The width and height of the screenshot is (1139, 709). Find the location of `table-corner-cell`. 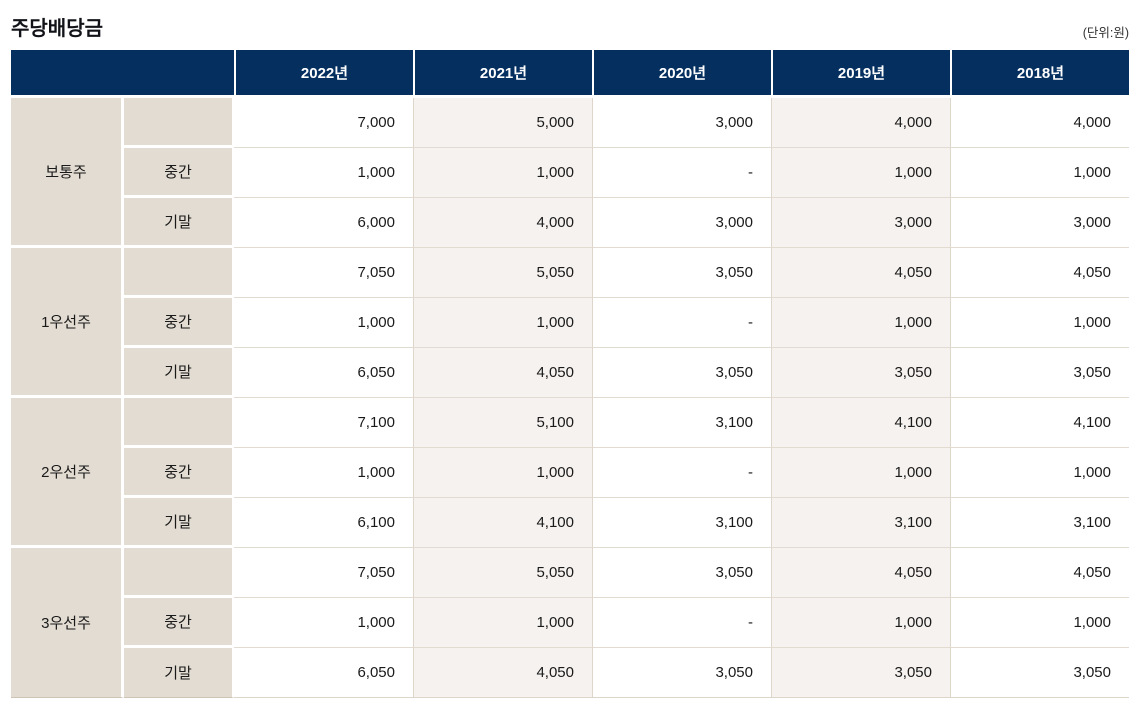

table-corner-cell is located at coordinates (122, 74).